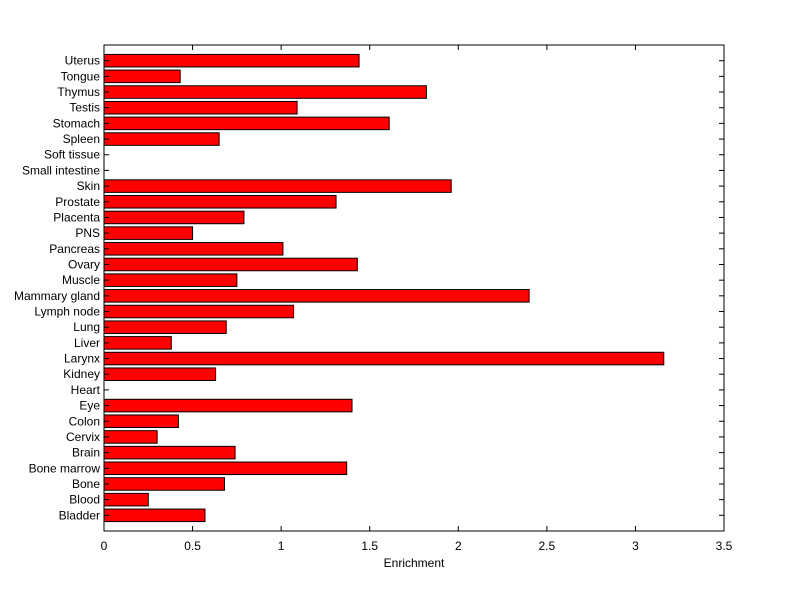  Describe the element at coordinates (87, 233) in the screenshot. I see `category-label: PNS` at that location.